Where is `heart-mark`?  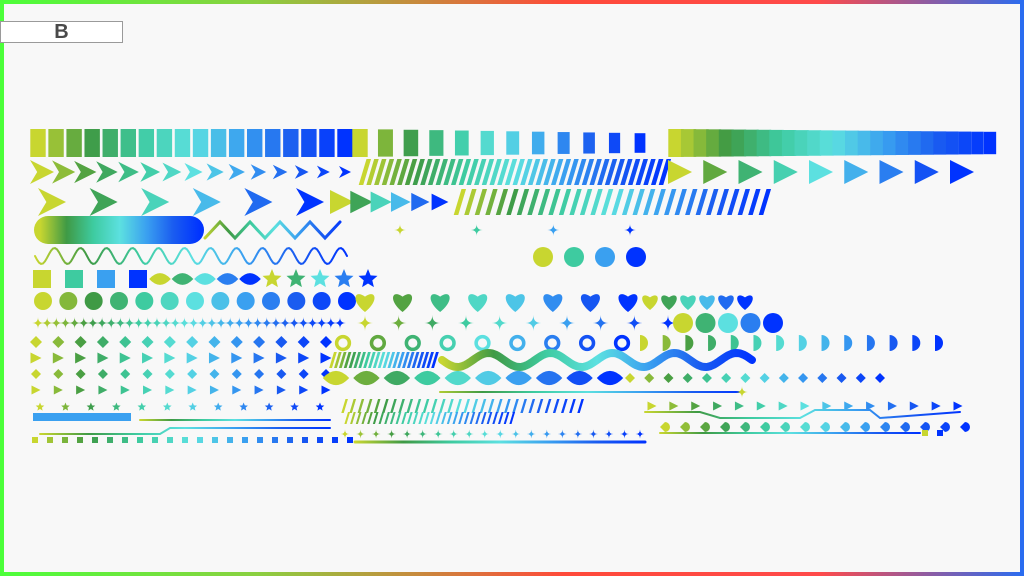 heart-mark is located at coordinates (403, 303).